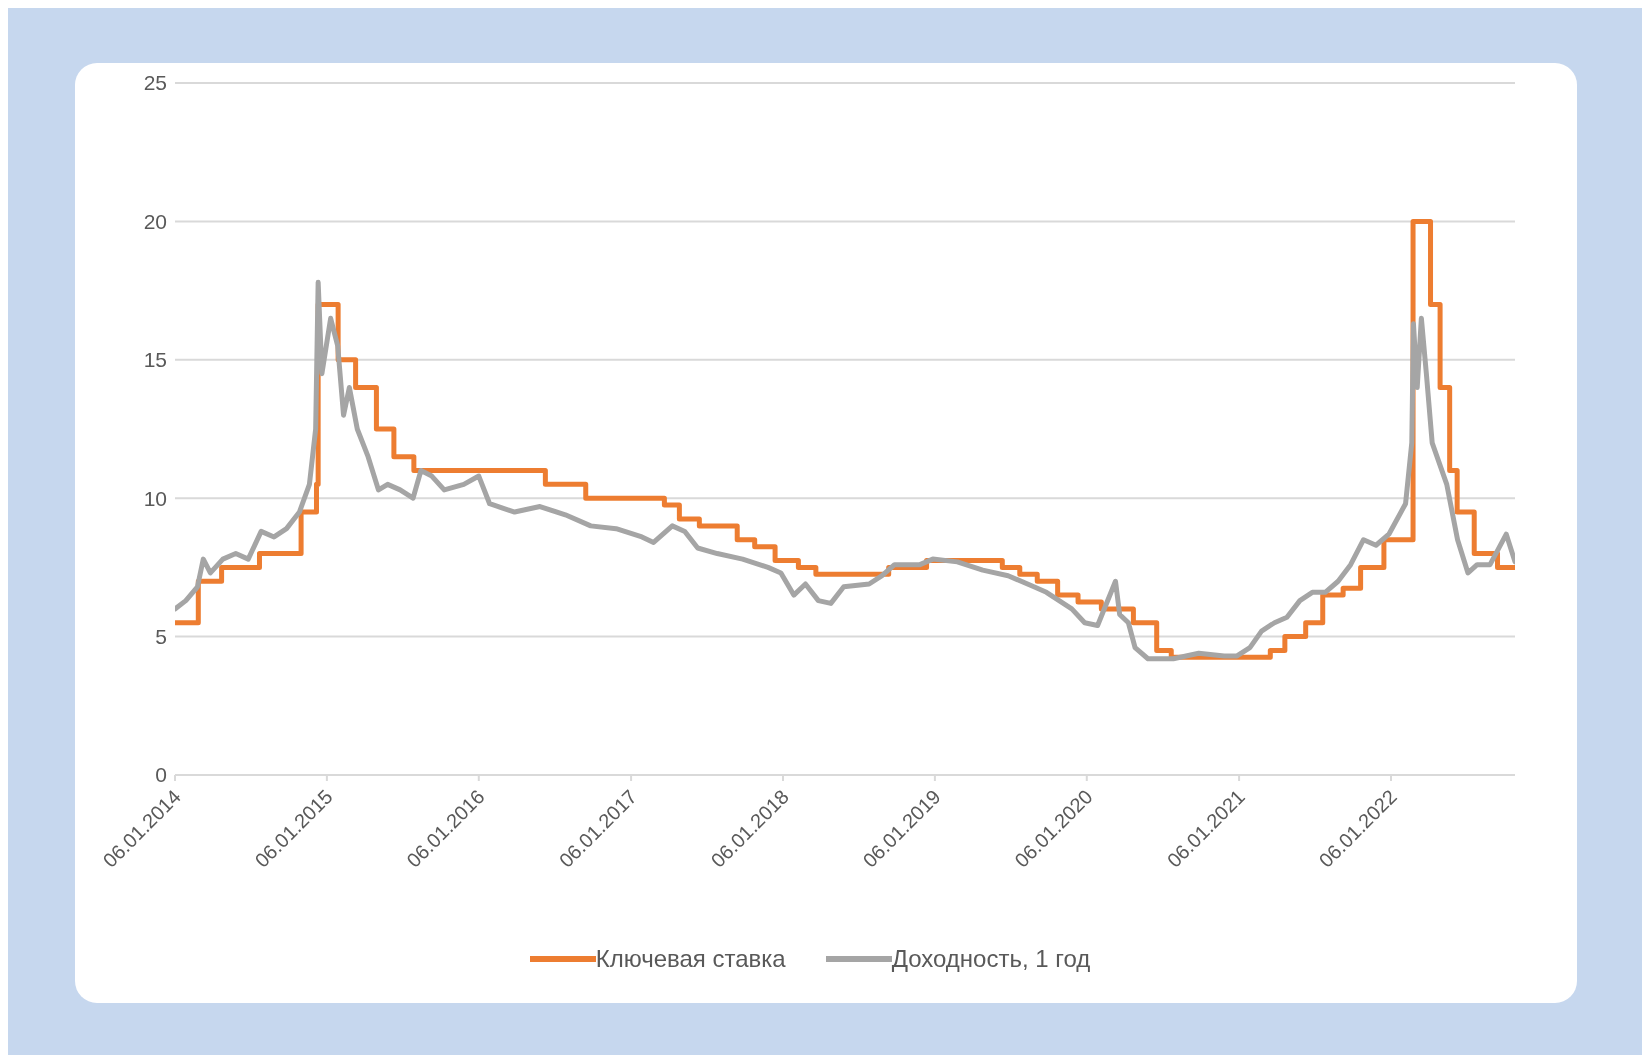 Image resolution: width=1650 pixels, height=1063 pixels. Describe the element at coordinates (155, 221) in the screenshot. I see `y-tick-label: 20` at that location.